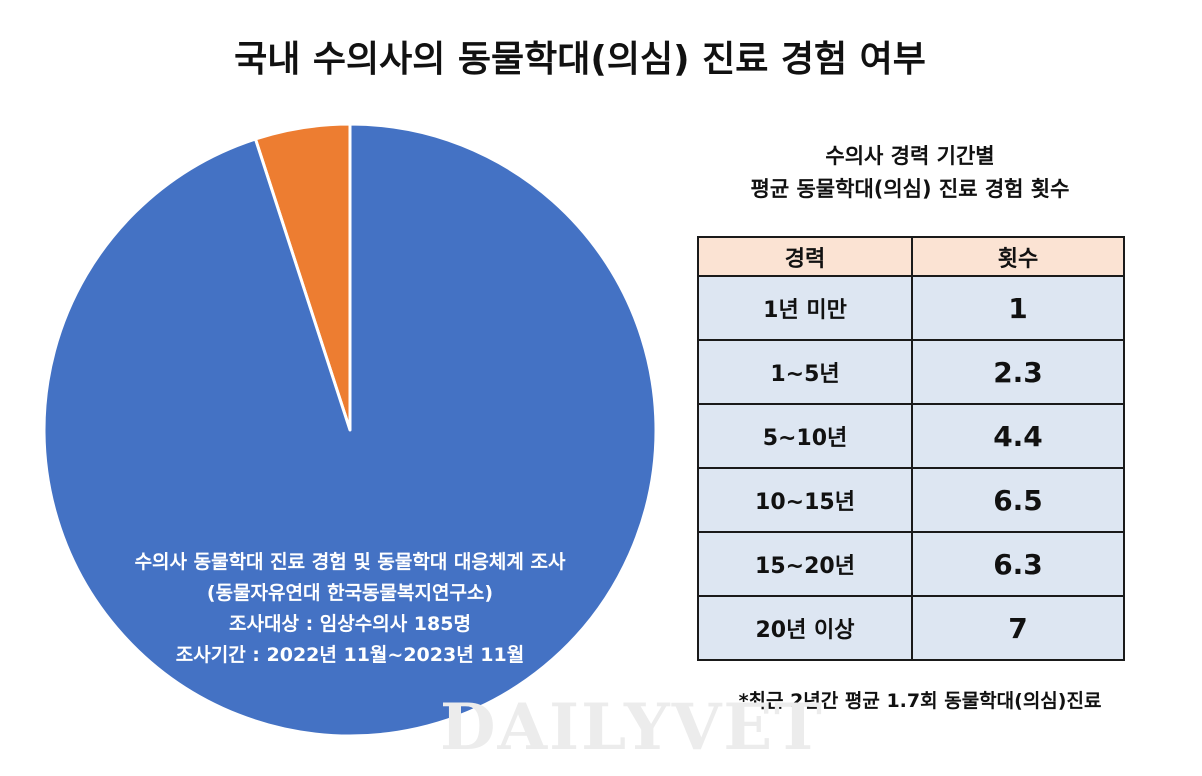 The width and height of the screenshot is (1202, 776). I want to click on footnote: *최근 2년간 평균 1.7회 동물학대(의심)진료, so click(920, 701).